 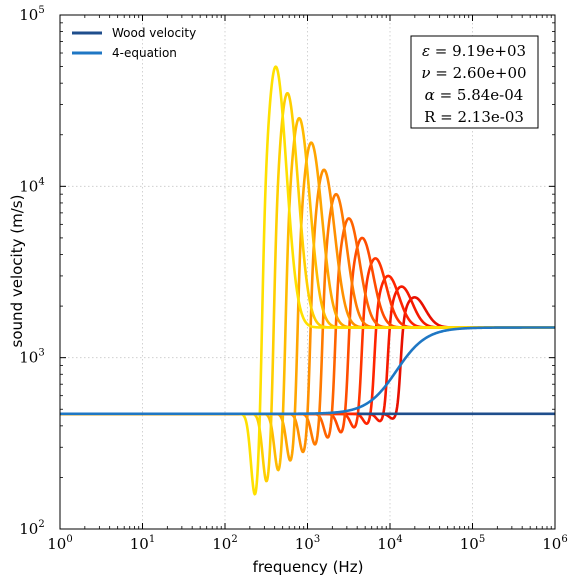 What do you see at coordinates (134, 43) in the screenshot?
I see `legend: Wood velocity 4-equation` at bounding box center [134, 43].